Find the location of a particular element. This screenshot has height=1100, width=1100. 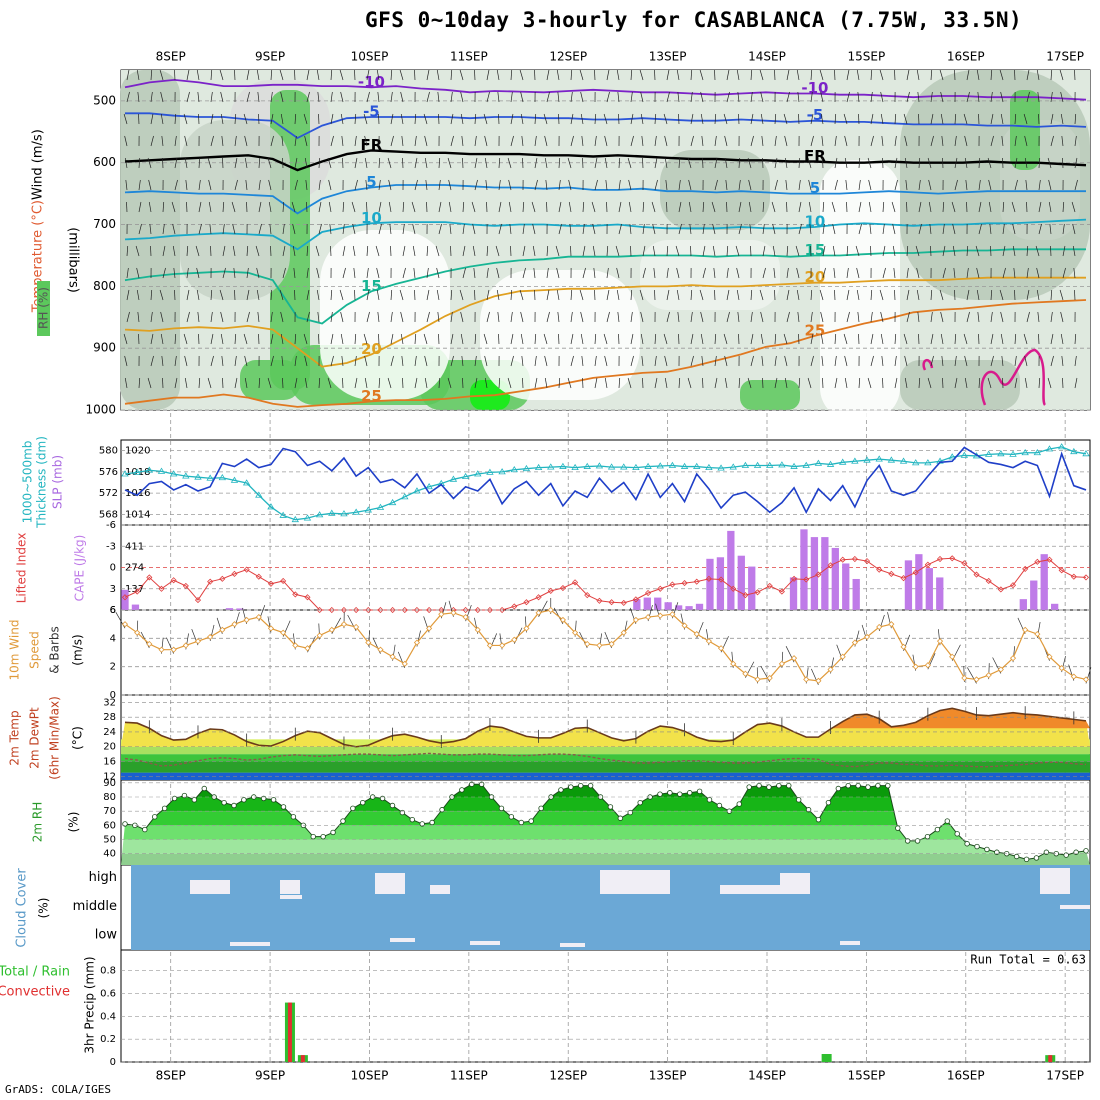

x-date-top: 16SEP is located at coordinates (966, 57).